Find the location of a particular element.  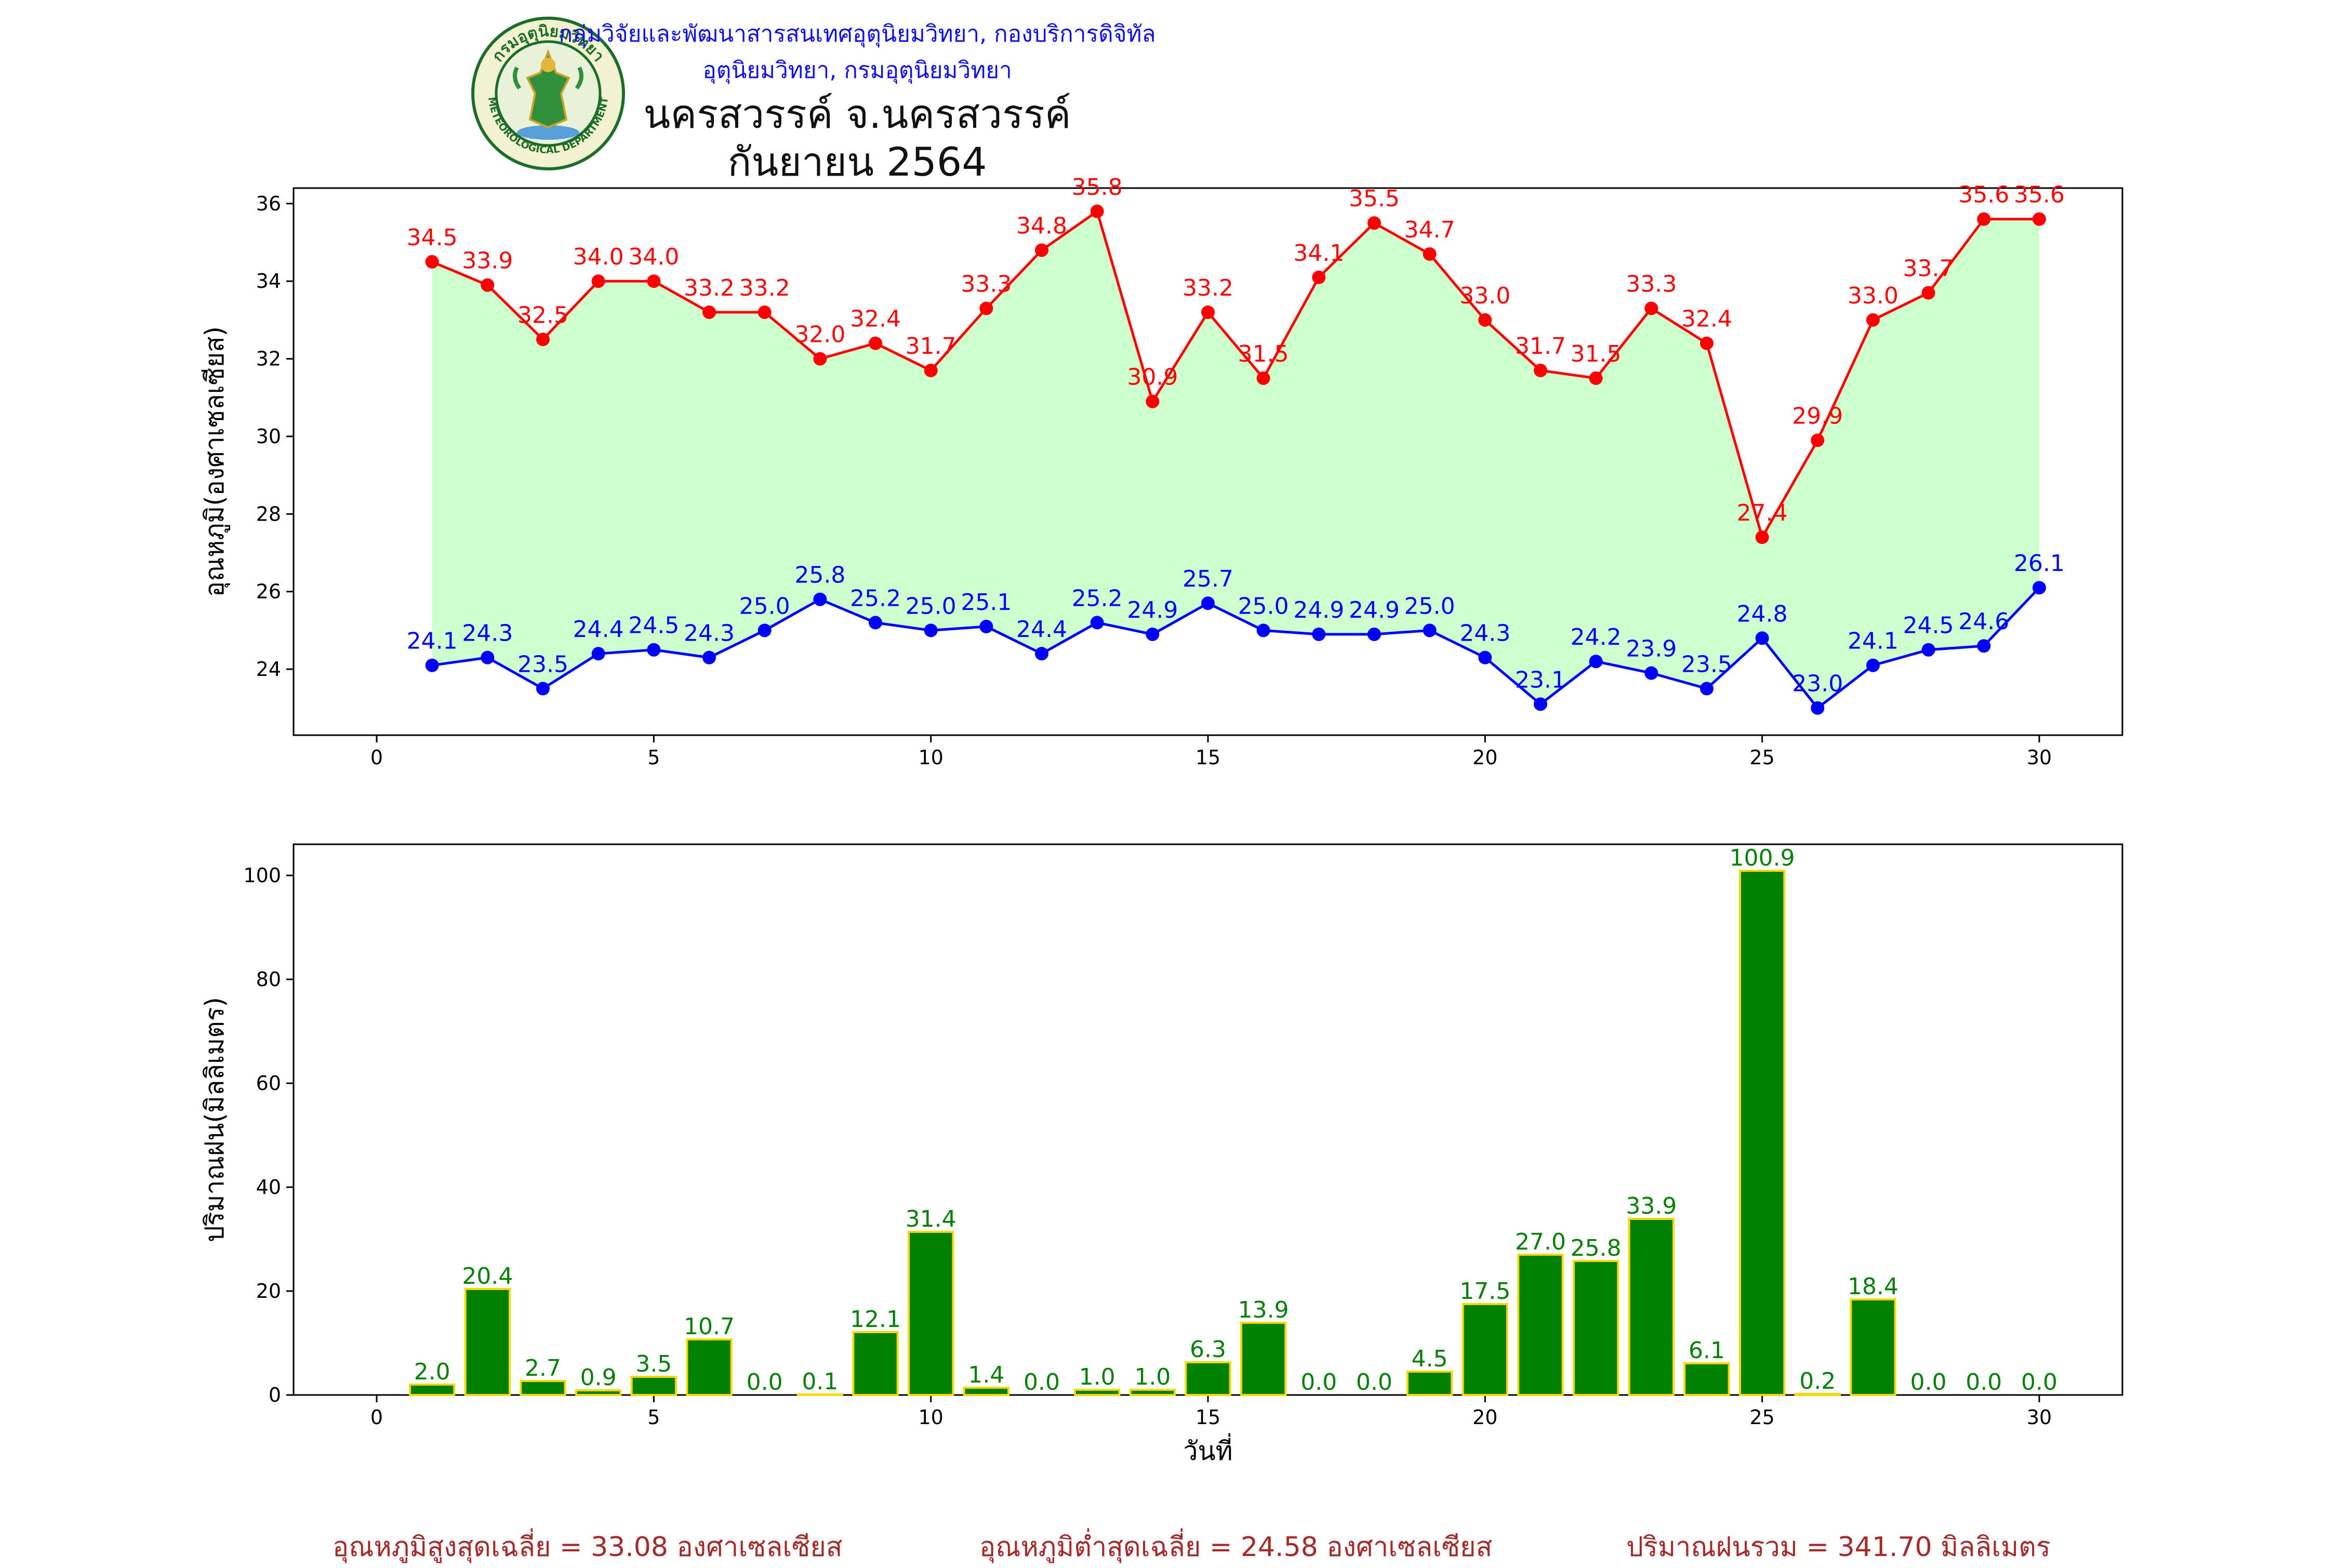

min-temp-line is located at coordinates (1236, 648).